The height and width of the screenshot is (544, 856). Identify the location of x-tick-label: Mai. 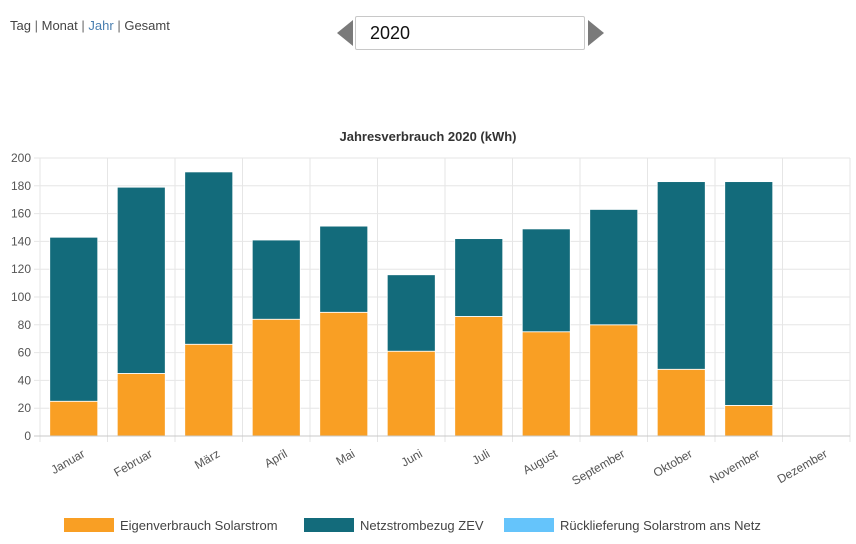
(345, 457).